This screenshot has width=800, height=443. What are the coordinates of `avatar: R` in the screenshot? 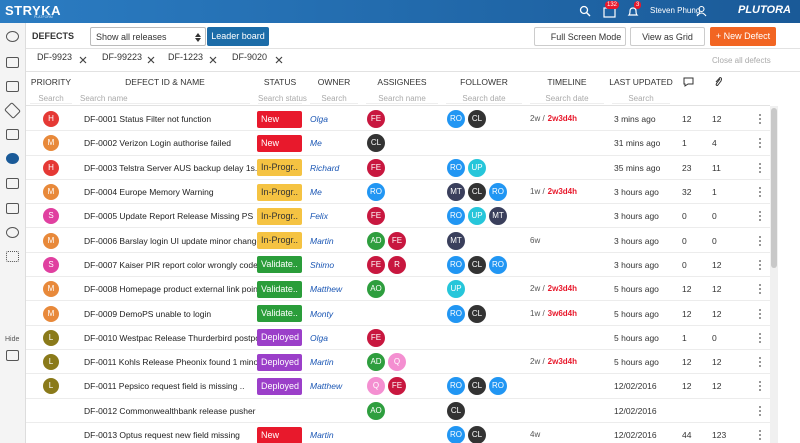 It's located at (397, 264).